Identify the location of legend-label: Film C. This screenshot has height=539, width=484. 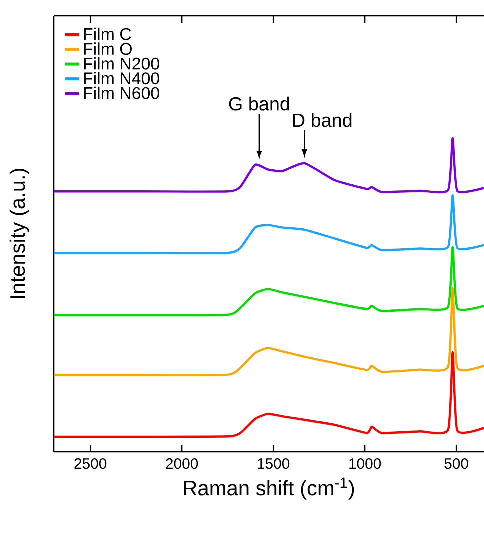
(108, 34).